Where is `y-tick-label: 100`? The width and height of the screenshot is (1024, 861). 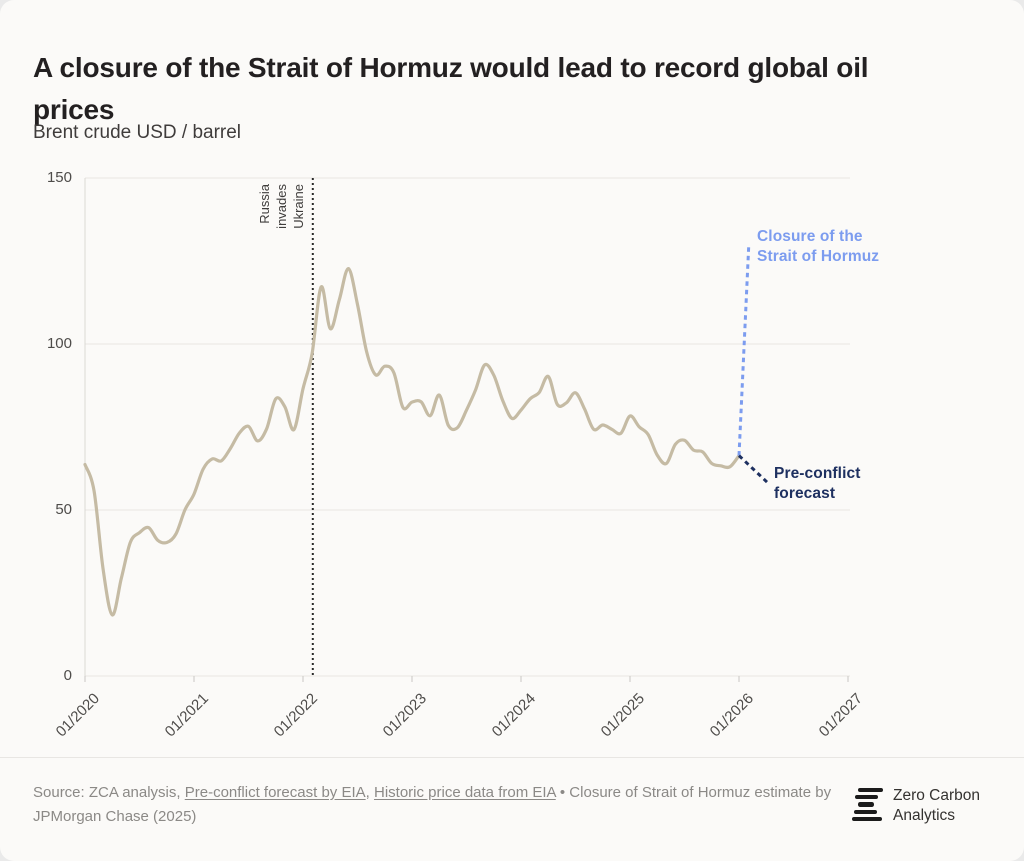
y-tick-label: 100 is located at coordinates (59, 343).